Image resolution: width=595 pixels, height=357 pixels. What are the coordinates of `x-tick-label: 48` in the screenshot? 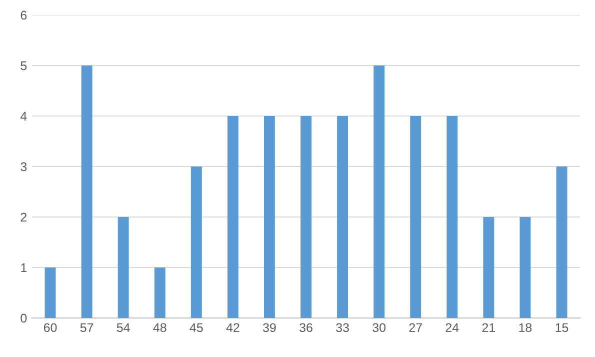 It's located at (159, 327).